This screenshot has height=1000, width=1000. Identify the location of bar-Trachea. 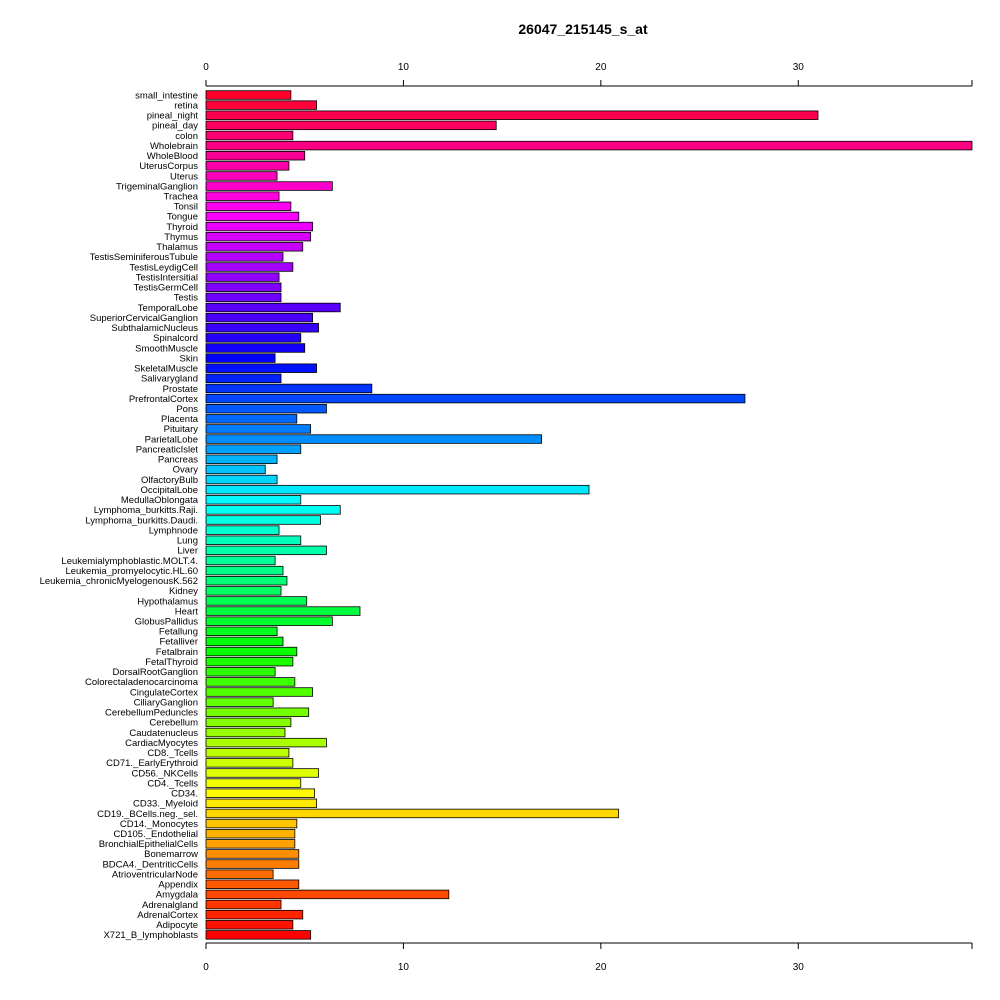
(242, 196).